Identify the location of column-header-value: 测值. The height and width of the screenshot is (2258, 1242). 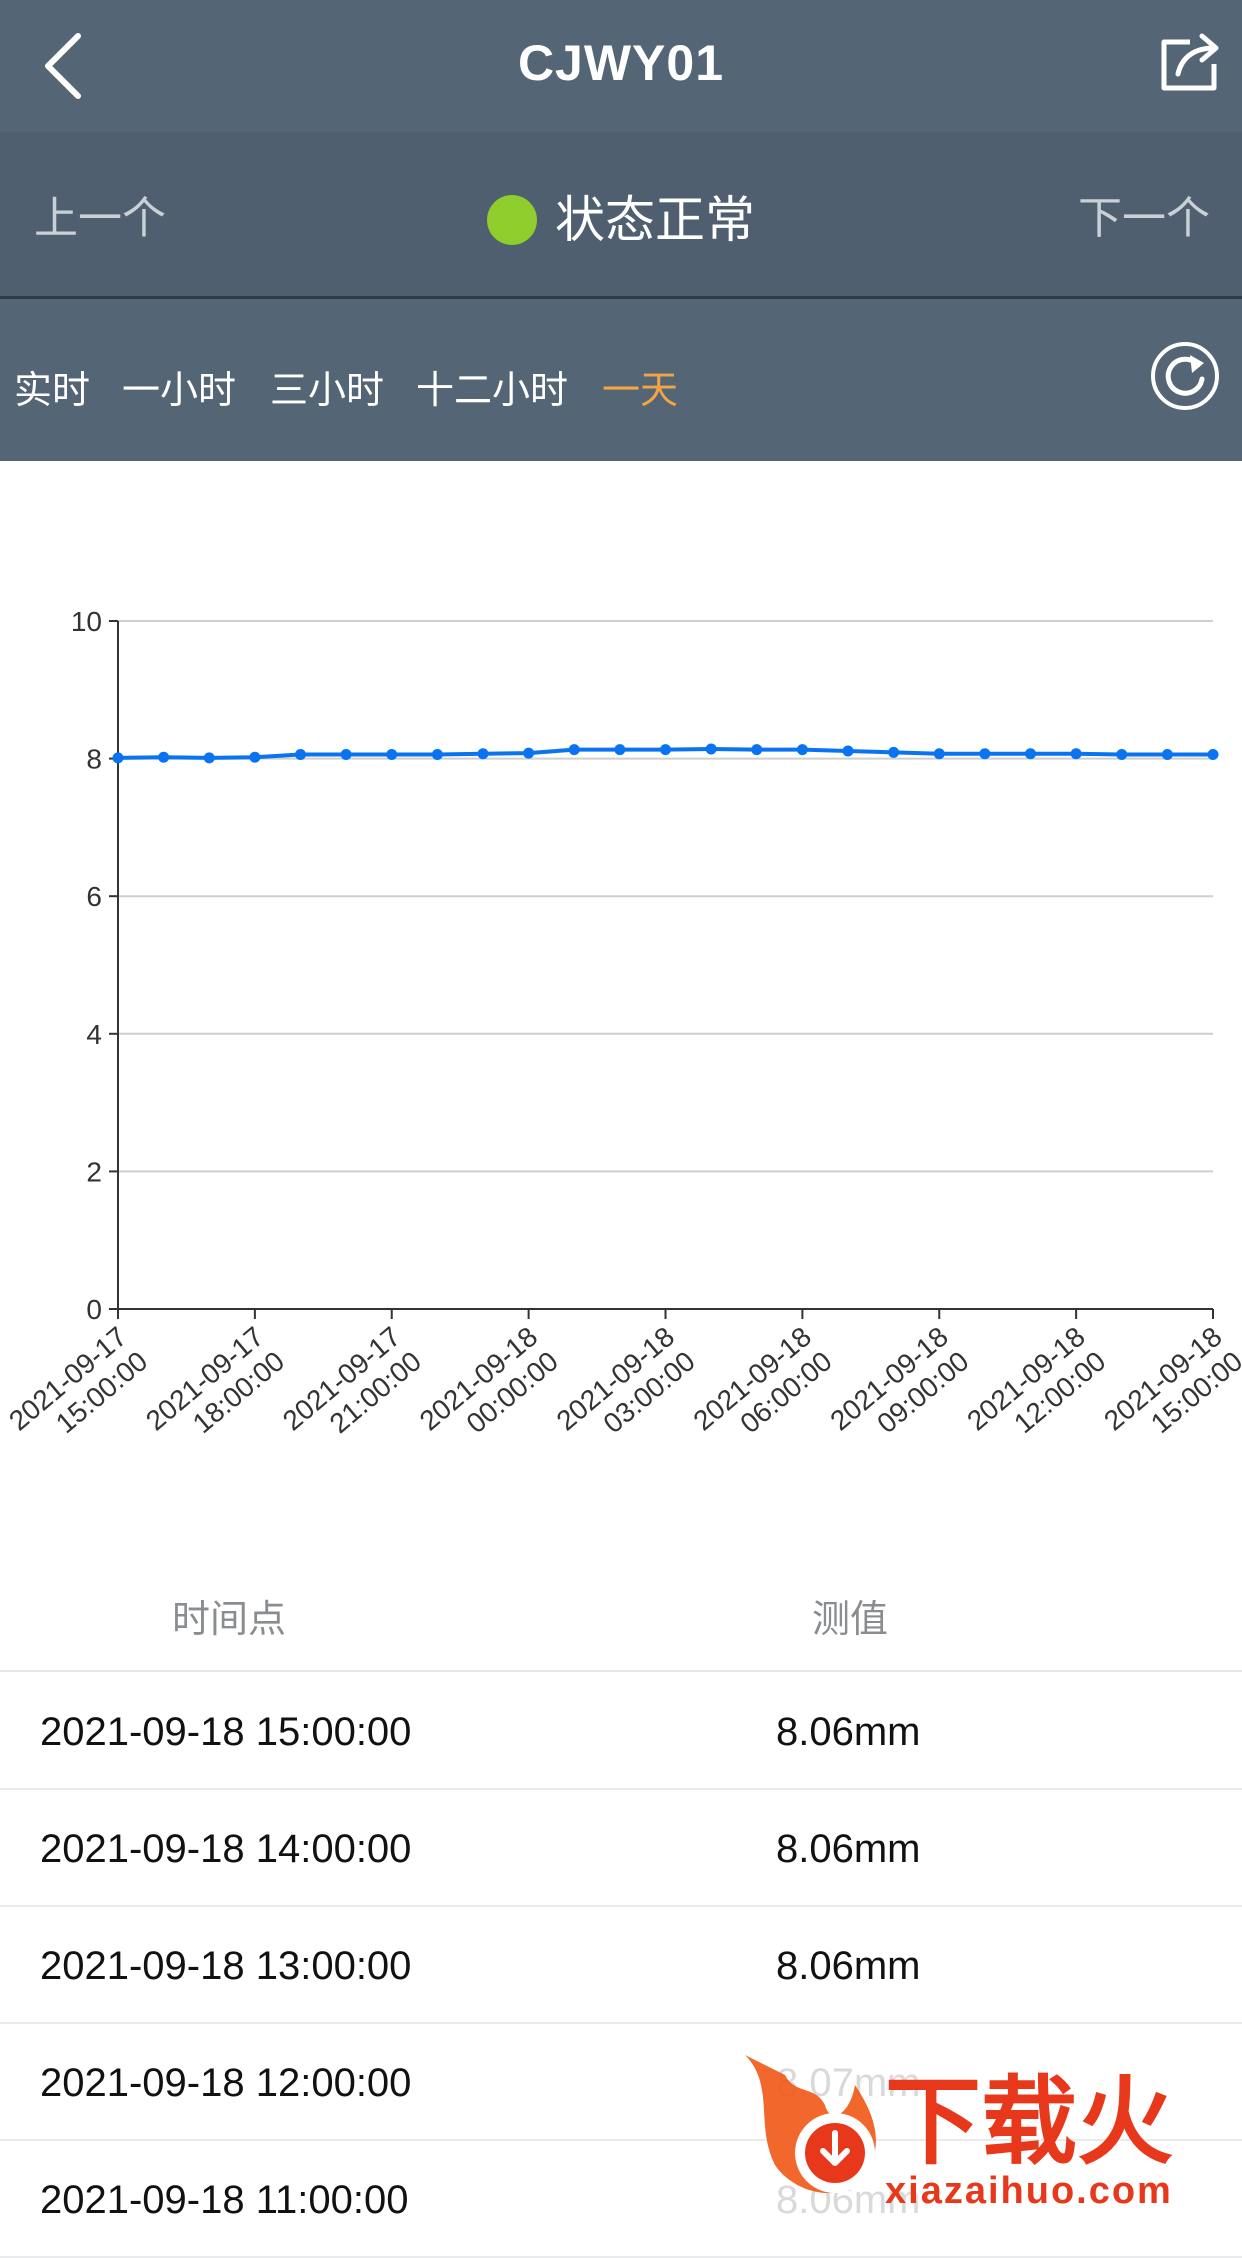
(850, 1619).